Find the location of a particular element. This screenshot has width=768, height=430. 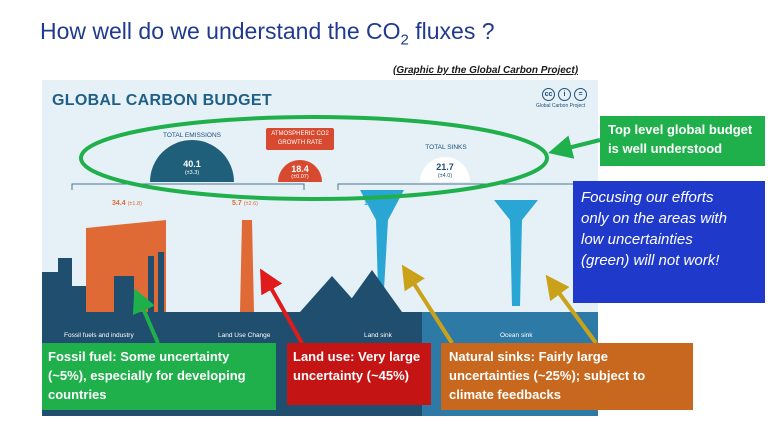

ocean-sink-flux-value: 9.2 (±2.2) is located at coordinates (515, 203).